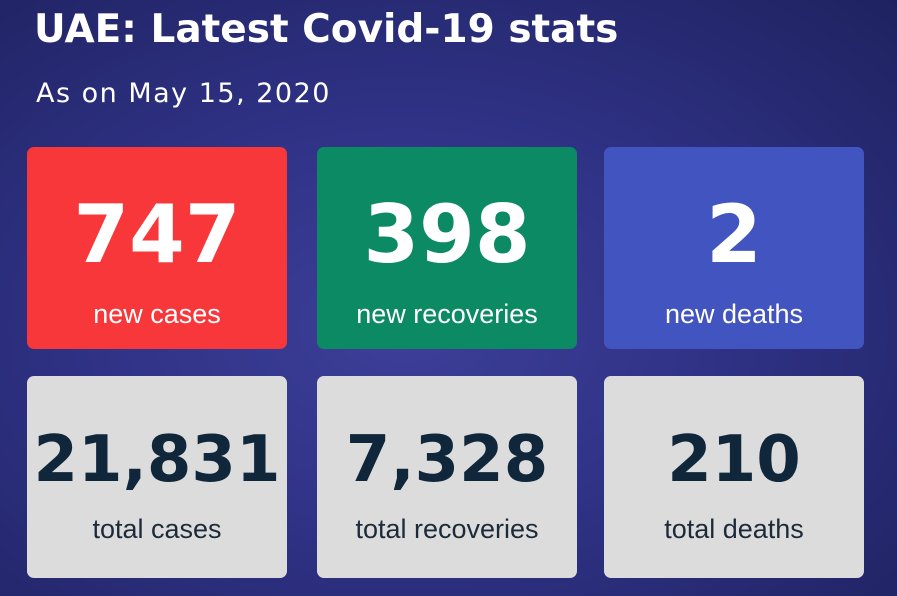  Describe the element at coordinates (734, 460) in the screenshot. I see `total-deaths-value: 210` at that location.